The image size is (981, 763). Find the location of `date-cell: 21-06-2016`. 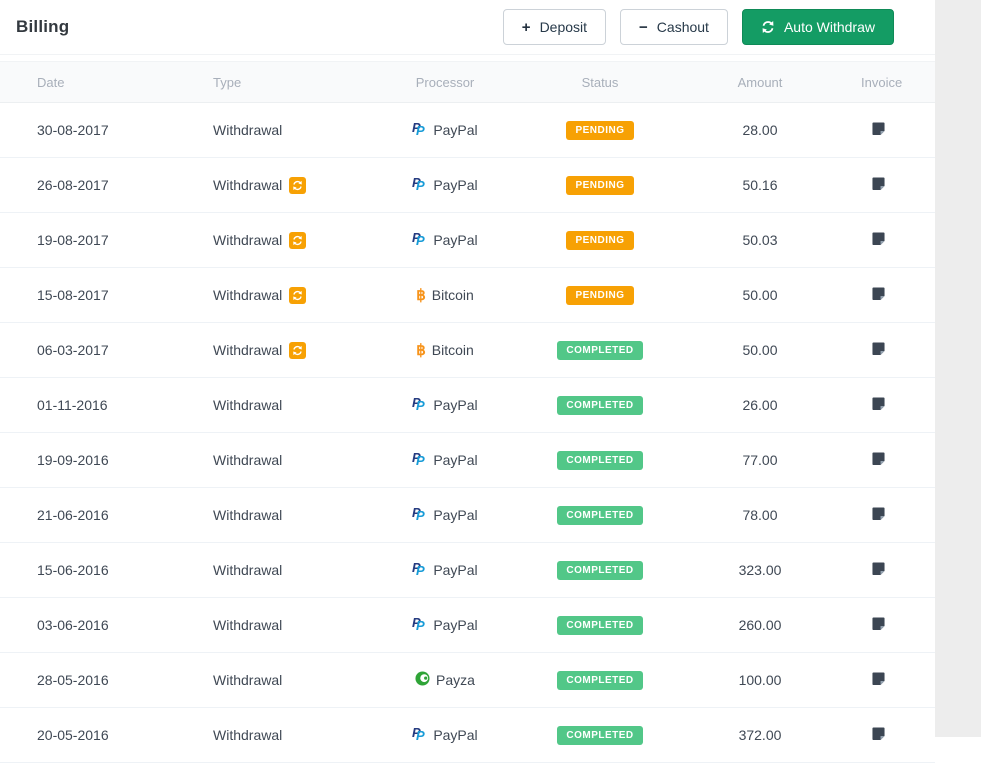

date-cell: 21-06-2016 is located at coordinates (88, 515).